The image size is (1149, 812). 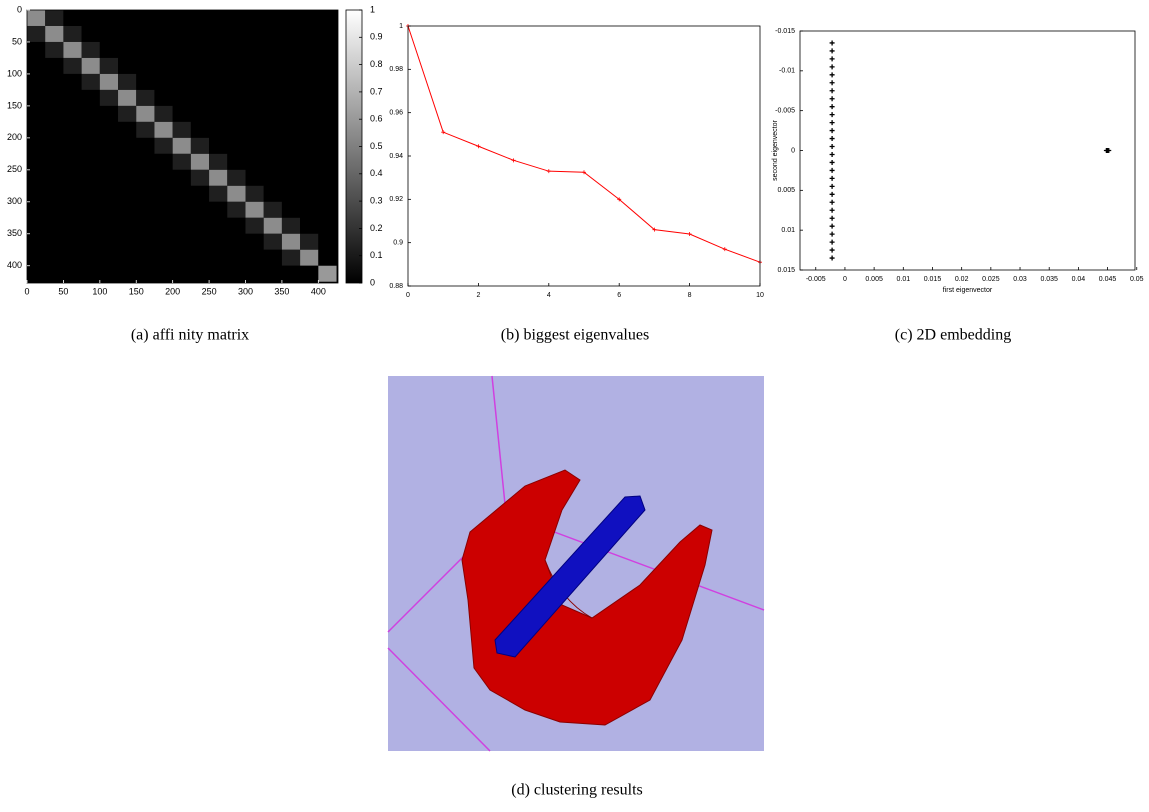 I want to click on x-tick-label: 150, so click(x=136, y=291).